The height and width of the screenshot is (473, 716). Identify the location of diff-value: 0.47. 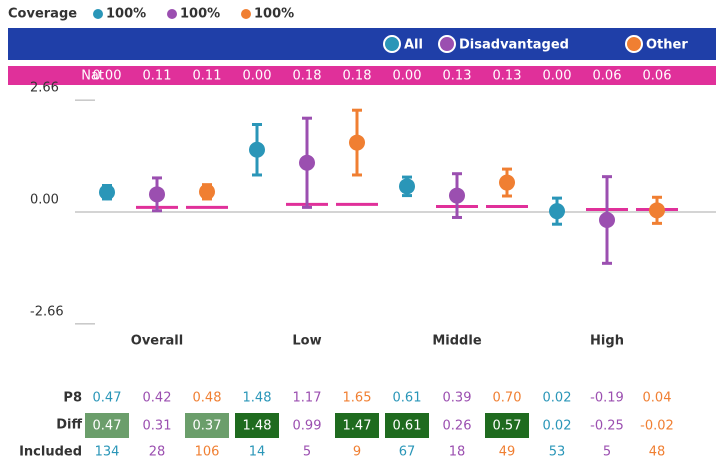
(107, 426).